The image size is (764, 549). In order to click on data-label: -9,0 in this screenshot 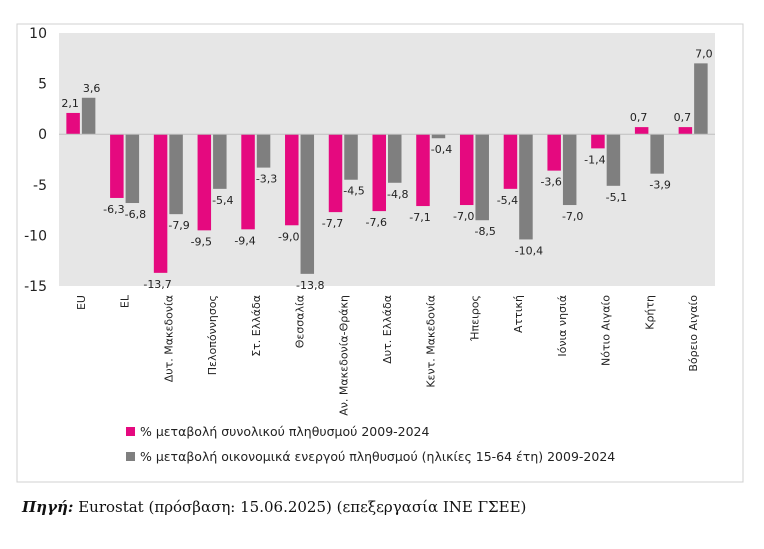, I will do `click(288, 236)`.